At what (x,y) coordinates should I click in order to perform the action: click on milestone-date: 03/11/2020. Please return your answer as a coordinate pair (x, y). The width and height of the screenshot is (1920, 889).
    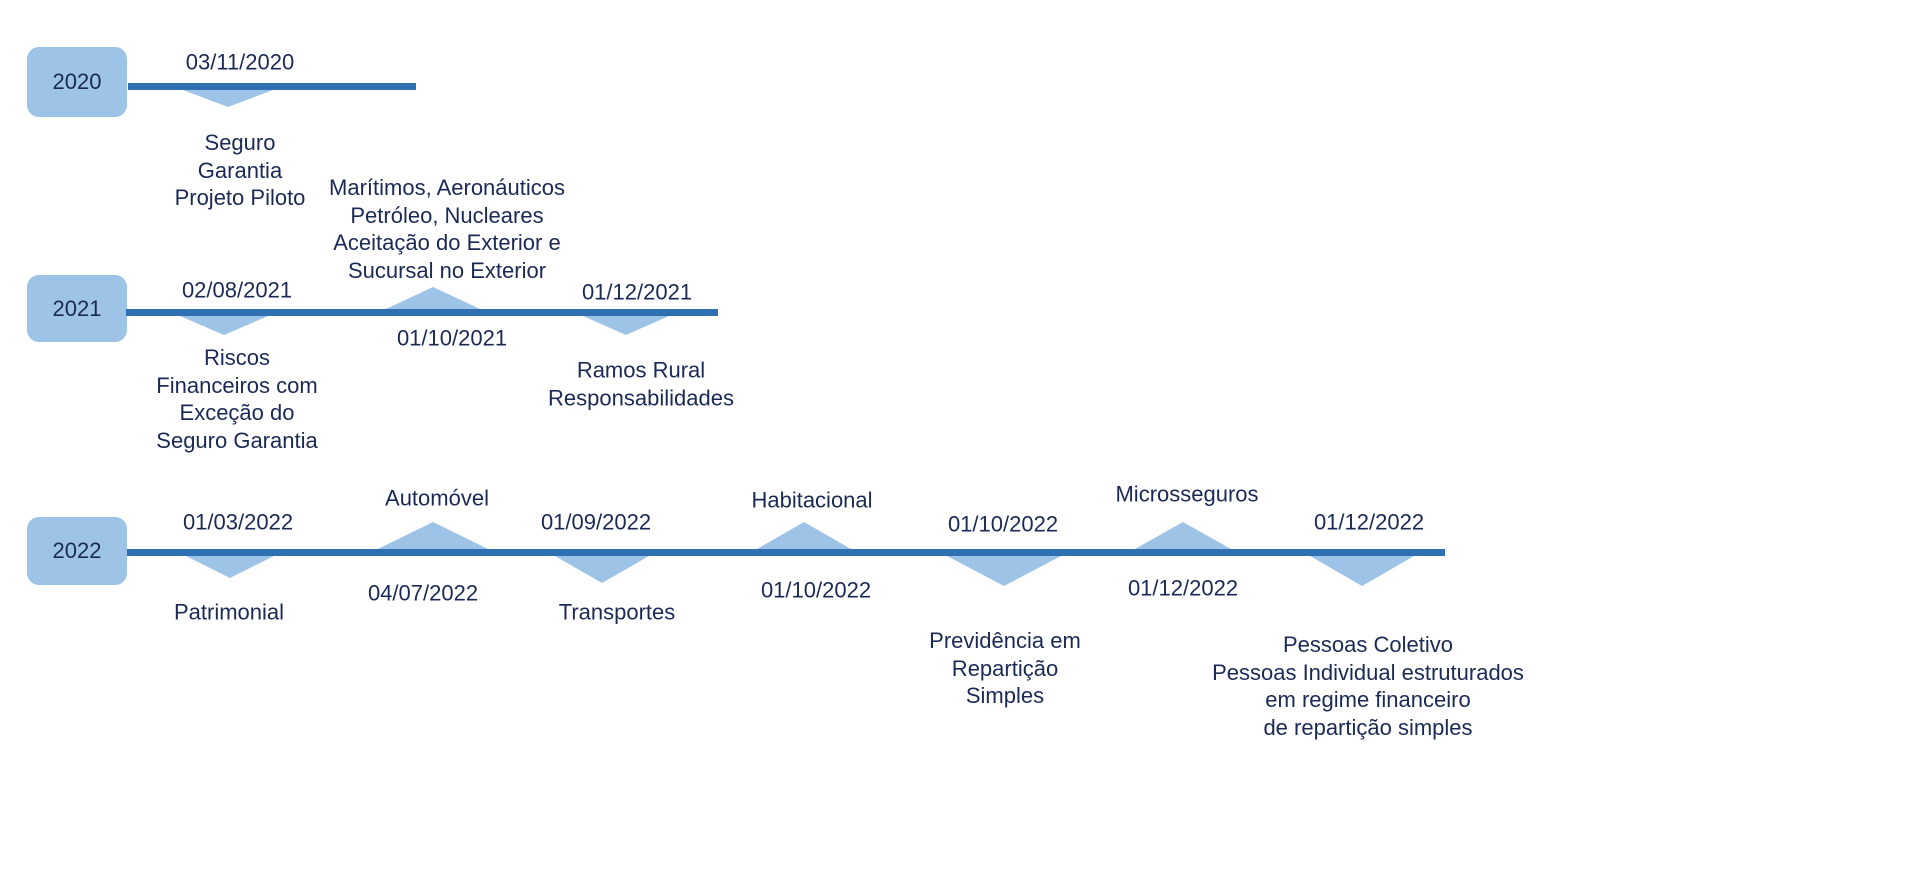
    Looking at the image, I should click on (240, 62).